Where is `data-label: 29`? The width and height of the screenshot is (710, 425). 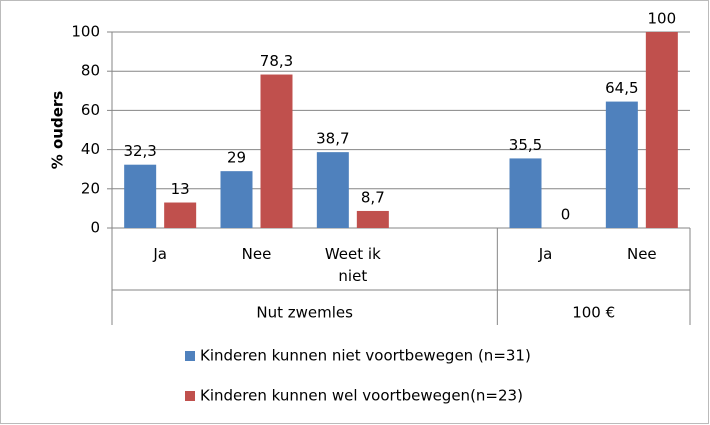 data-label: 29 is located at coordinates (236, 158).